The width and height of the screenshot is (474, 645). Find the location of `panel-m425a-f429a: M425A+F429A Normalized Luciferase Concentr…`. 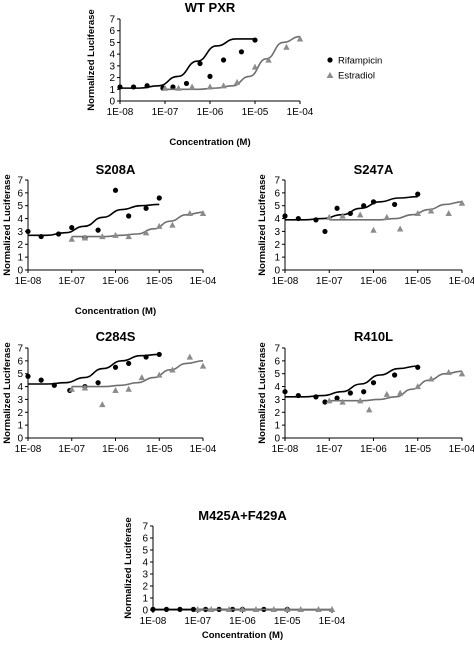

panel-m425a-f429a: M425A+F429A Normalized Luciferase Concentr… is located at coordinates (234, 574).